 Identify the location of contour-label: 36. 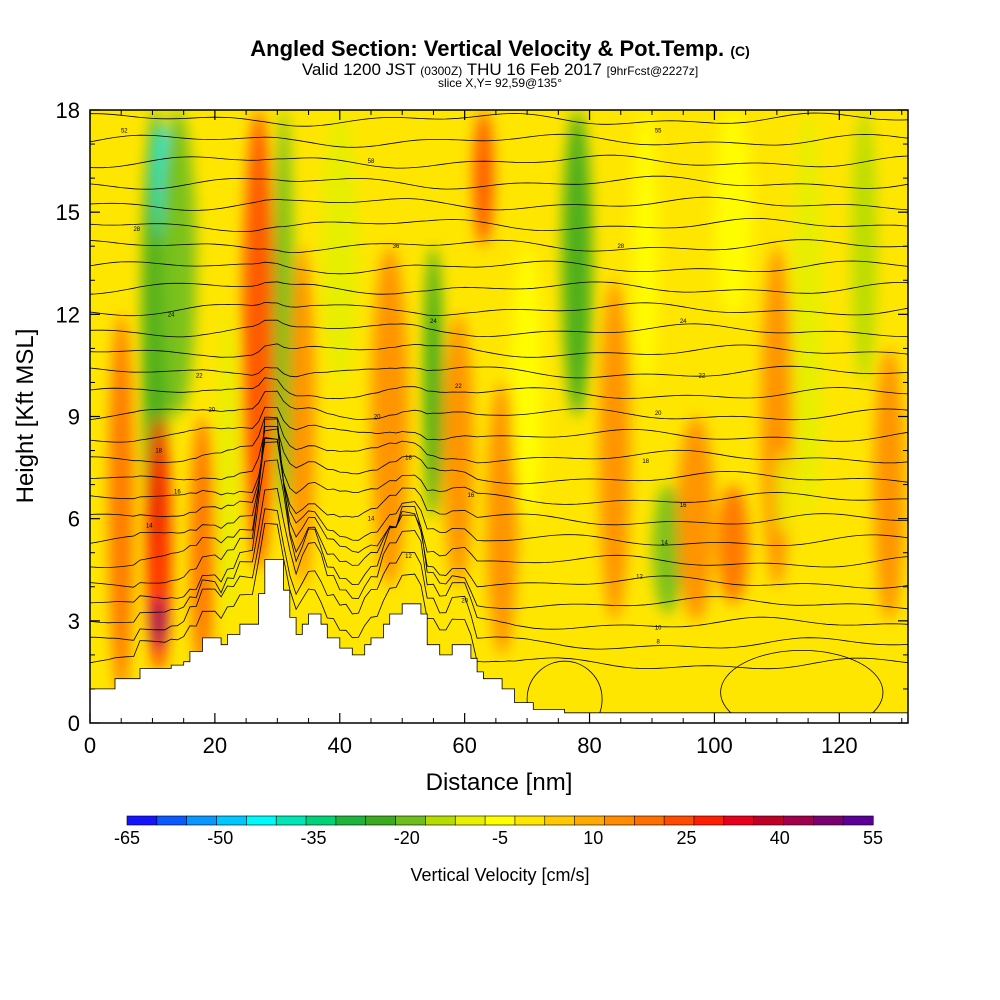
(396, 247).